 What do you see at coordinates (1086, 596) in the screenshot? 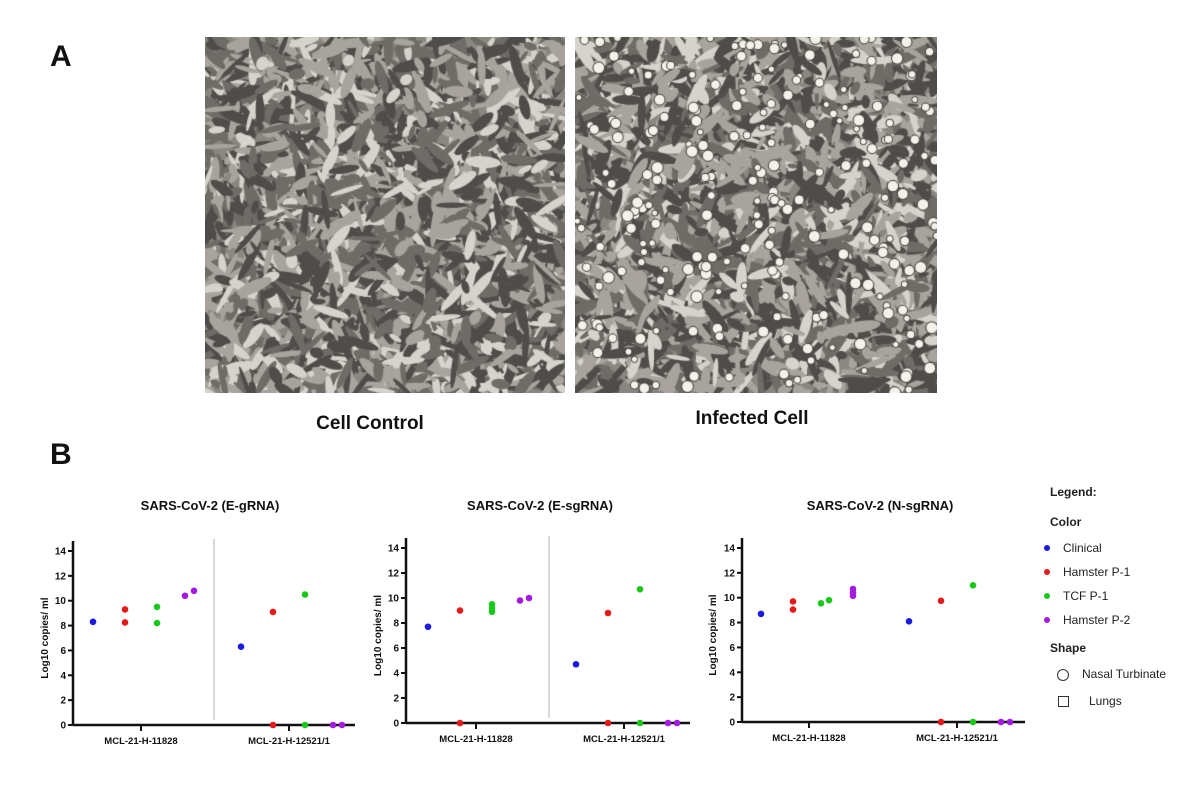
I see `legend-color-item: TCF P-1` at bounding box center [1086, 596].